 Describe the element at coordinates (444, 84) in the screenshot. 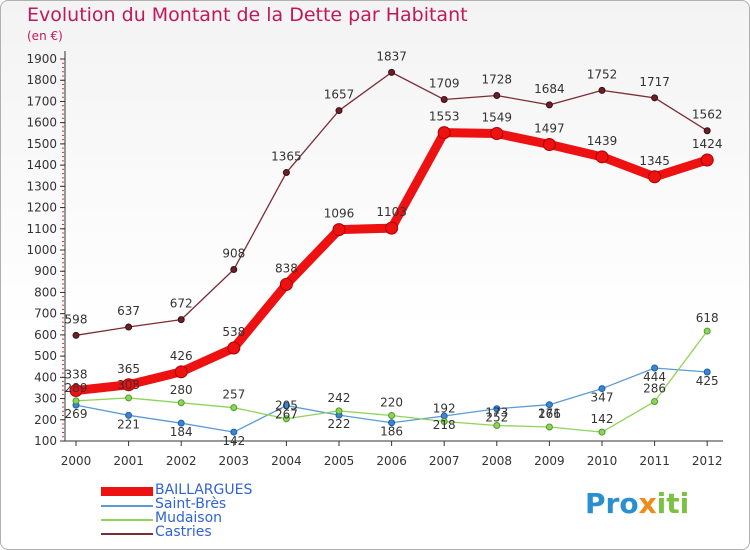

I see `data-label: 1709` at that location.